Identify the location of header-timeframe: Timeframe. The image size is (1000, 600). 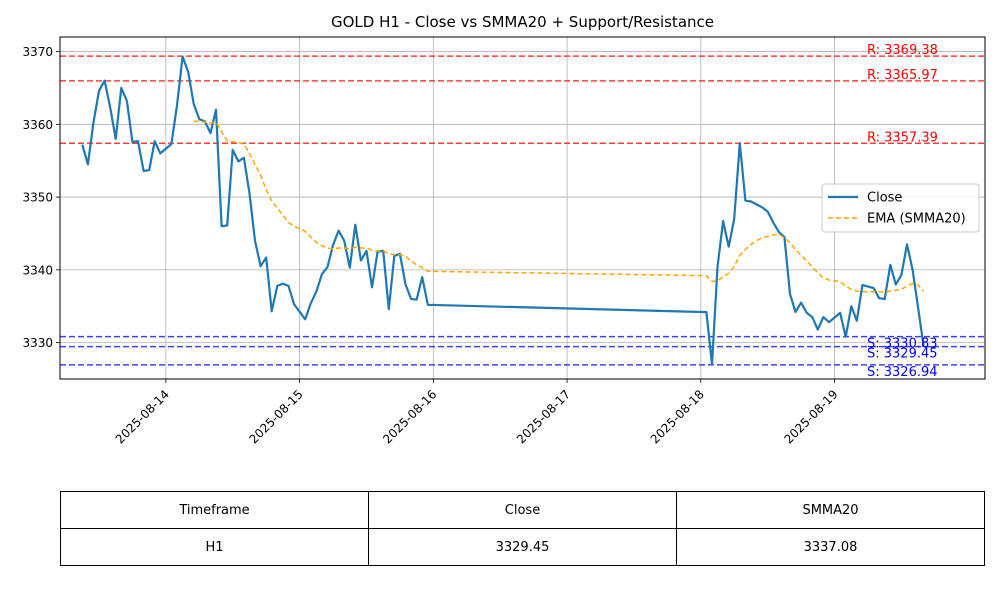
(214, 510).